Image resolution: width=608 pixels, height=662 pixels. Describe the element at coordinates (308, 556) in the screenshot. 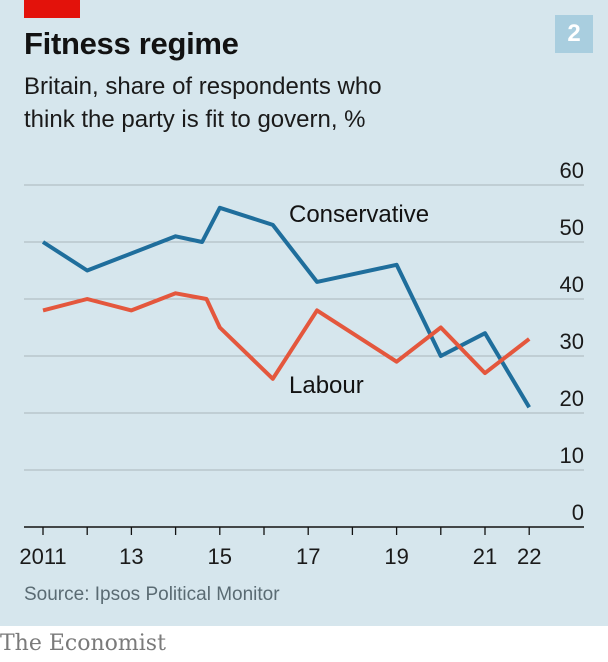

I see `x-tick-label: 17` at that location.